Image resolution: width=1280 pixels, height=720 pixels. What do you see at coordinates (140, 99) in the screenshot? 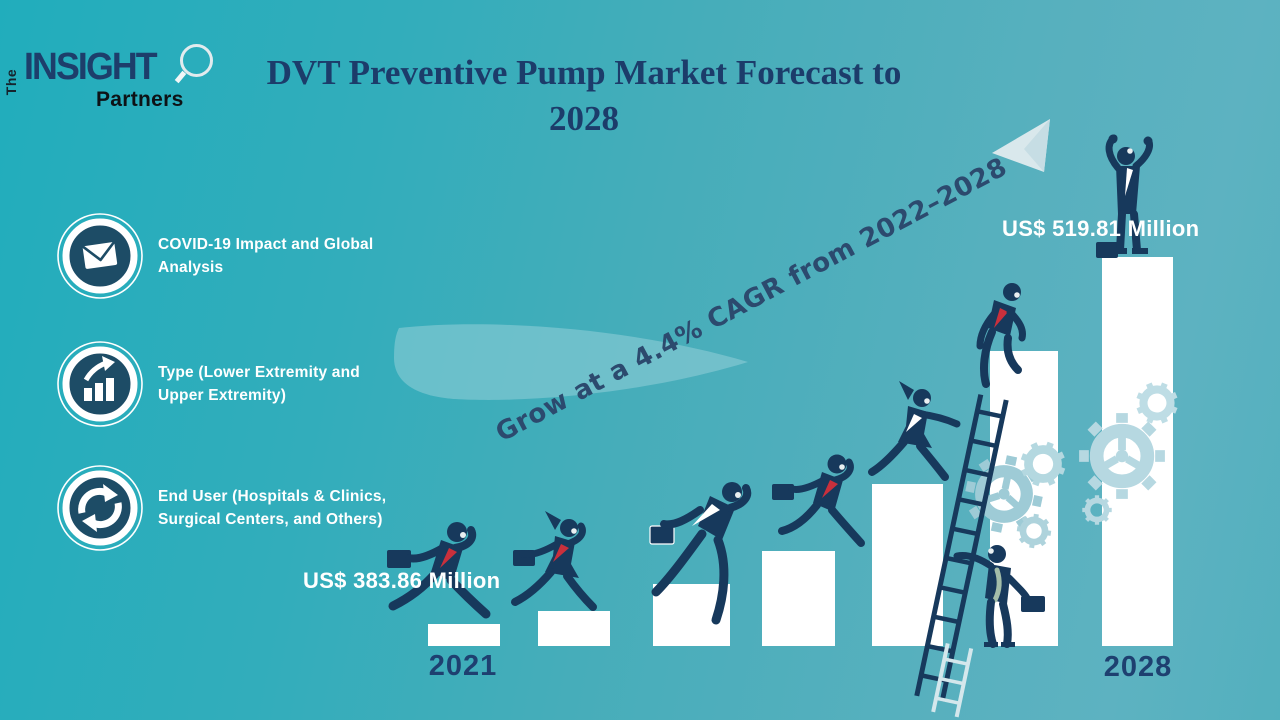
I see `logo-word-partners: Partners` at bounding box center [140, 99].